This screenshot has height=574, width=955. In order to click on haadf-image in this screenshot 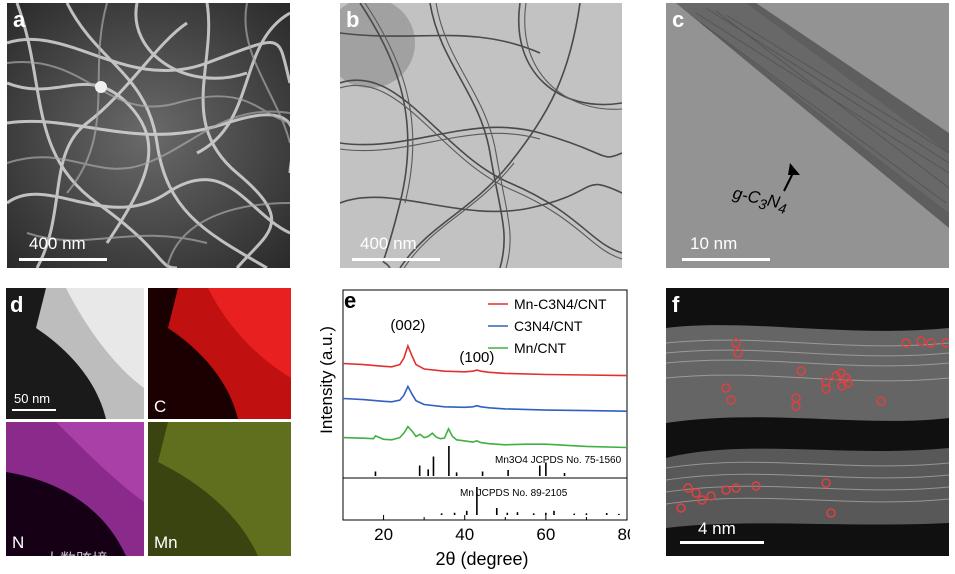, I will do `click(807, 422)`.